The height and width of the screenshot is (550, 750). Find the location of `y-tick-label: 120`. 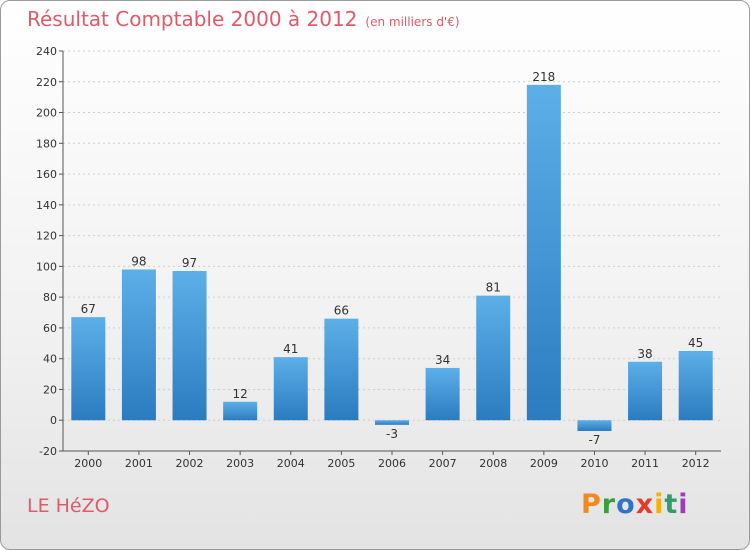

y-tick-label: 120 is located at coordinates (46, 236).